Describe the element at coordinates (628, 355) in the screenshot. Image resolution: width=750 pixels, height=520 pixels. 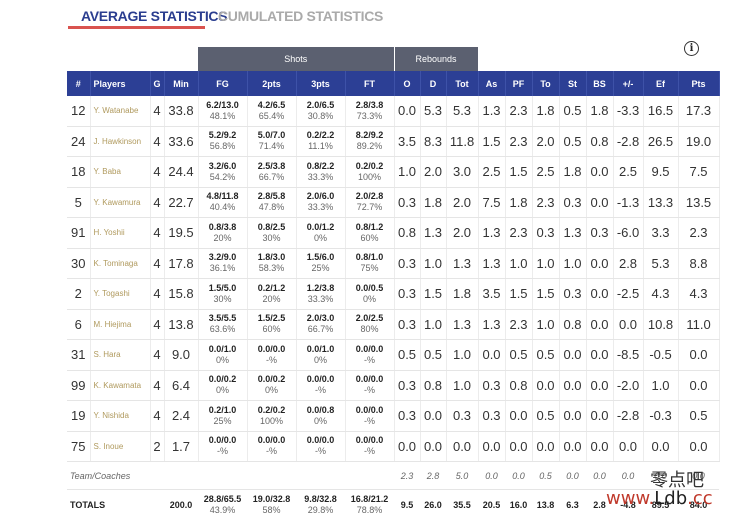
I see `stat-pm: -8.5` at that location.